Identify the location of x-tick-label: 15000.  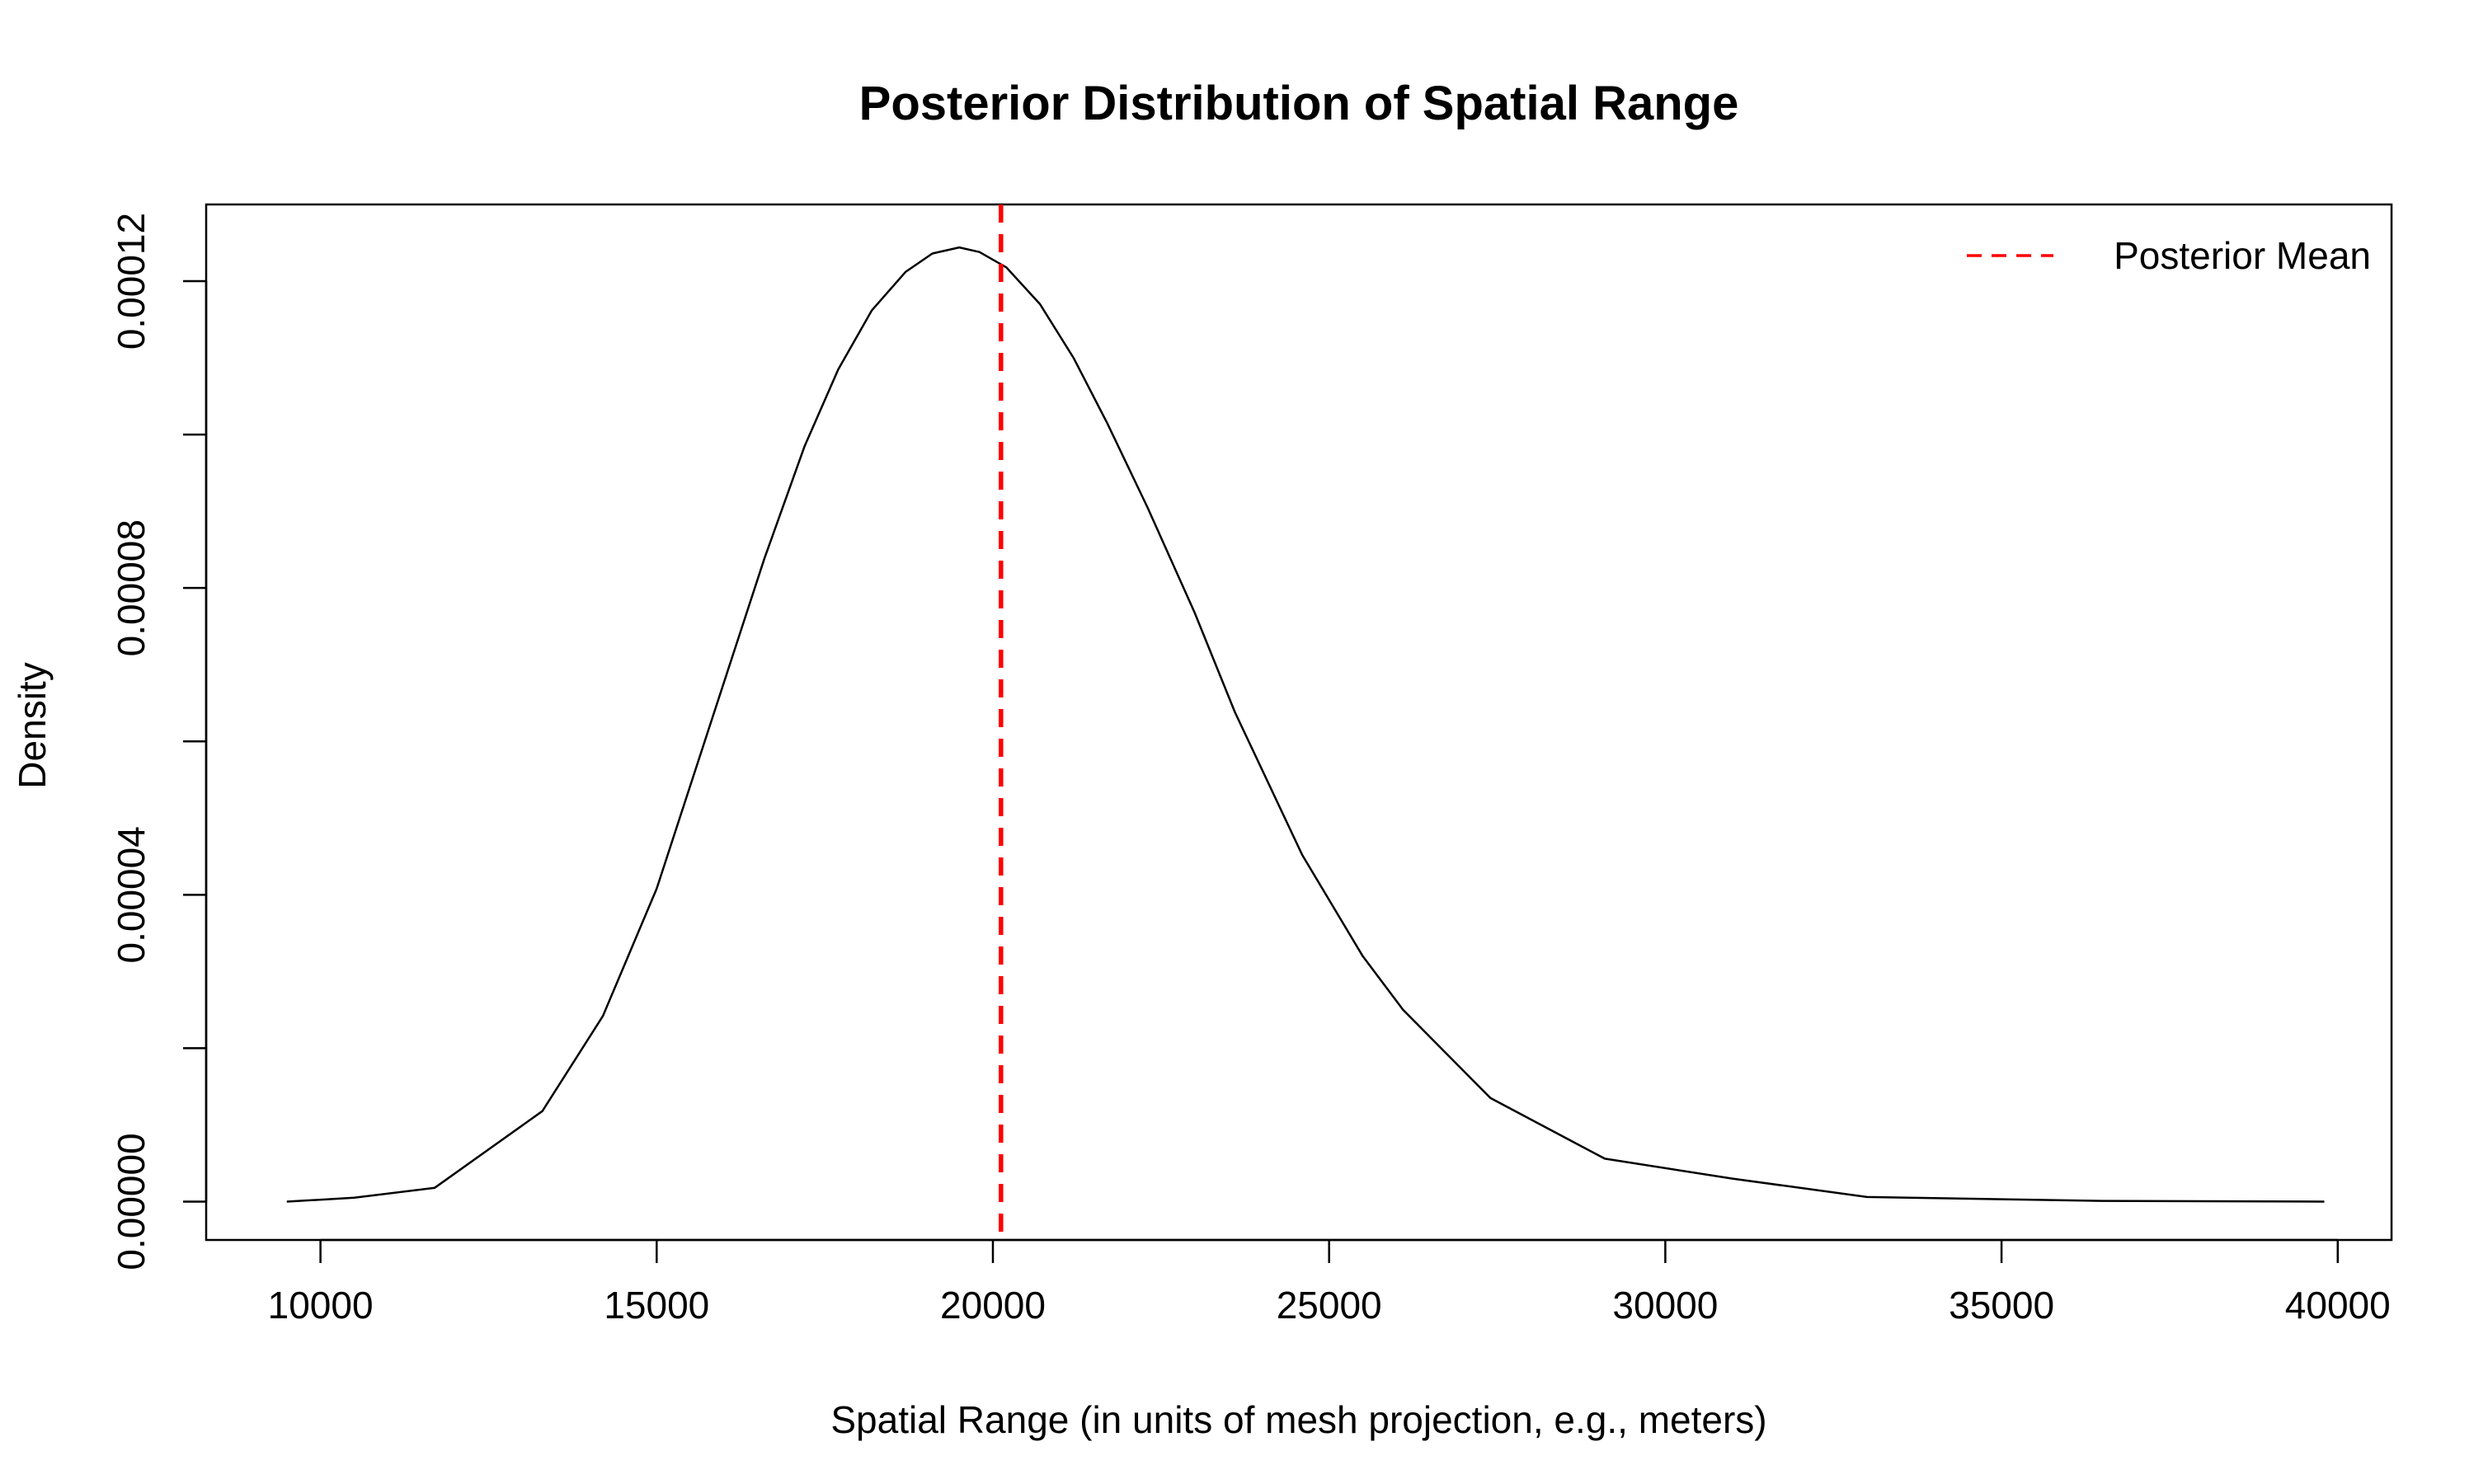
(656, 1305).